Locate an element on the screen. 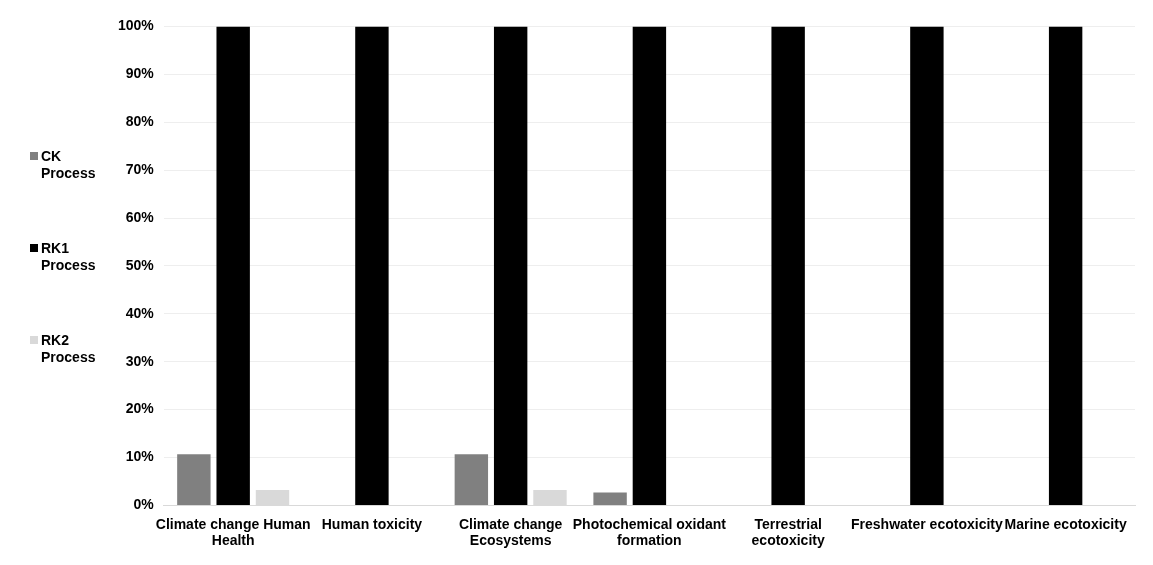 The height and width of the screenshot is (565, 1153). x-tick-label: Terrestrial ecotoxicity is located at coordinates (788, 532).